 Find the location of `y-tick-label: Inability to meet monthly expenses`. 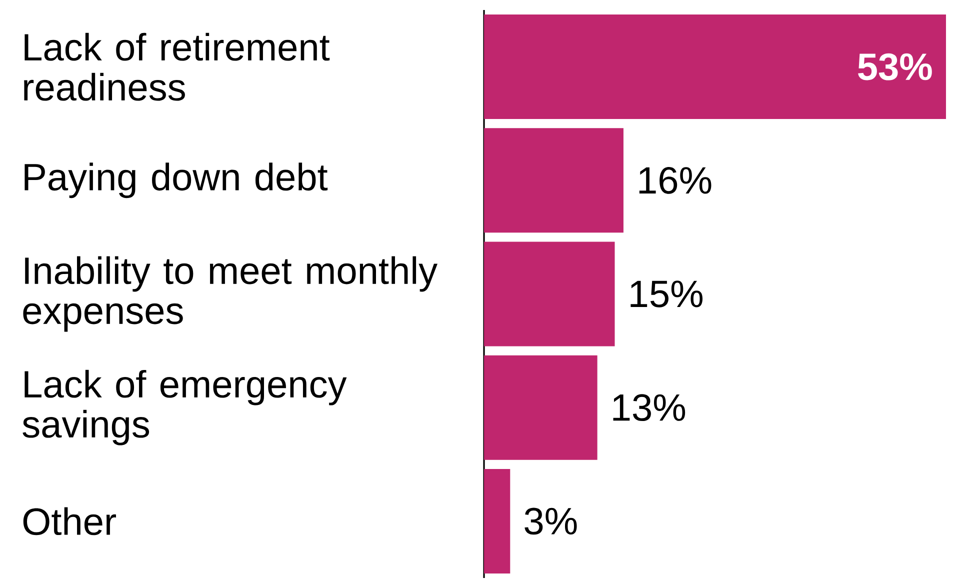

y-tick-label: Inability to meet monthly expenses is located at coordinates (230, 294).